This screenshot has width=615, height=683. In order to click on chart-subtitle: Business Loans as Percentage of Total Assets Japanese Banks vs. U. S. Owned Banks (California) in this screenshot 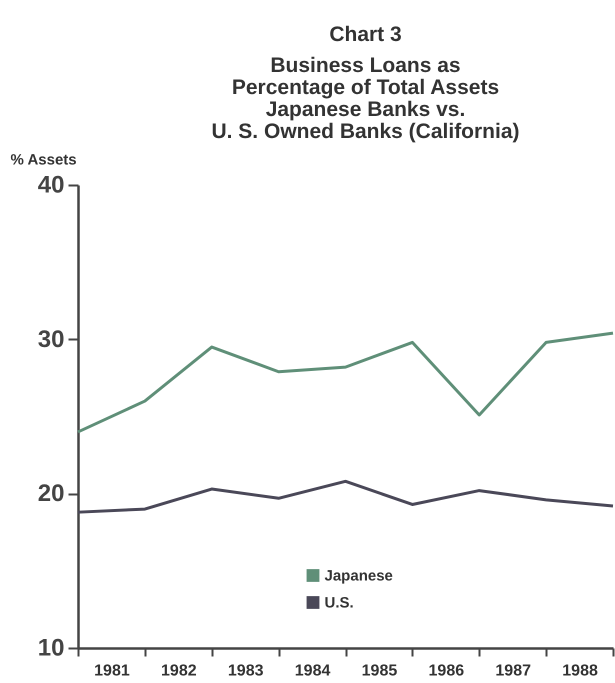, I will do `click(365, 98)`.